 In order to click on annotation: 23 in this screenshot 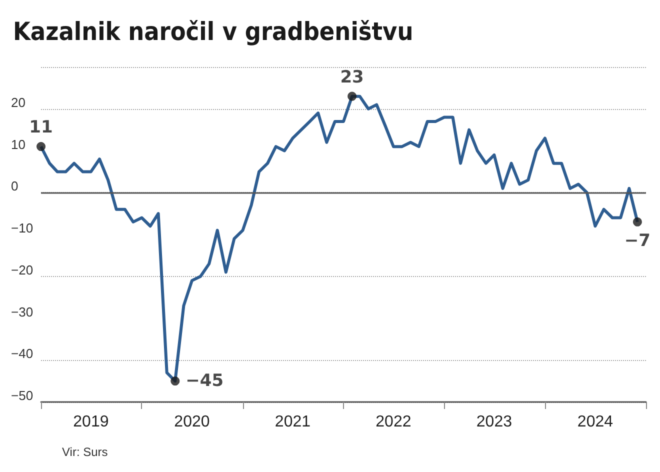, I will do `click(352, 77)`.